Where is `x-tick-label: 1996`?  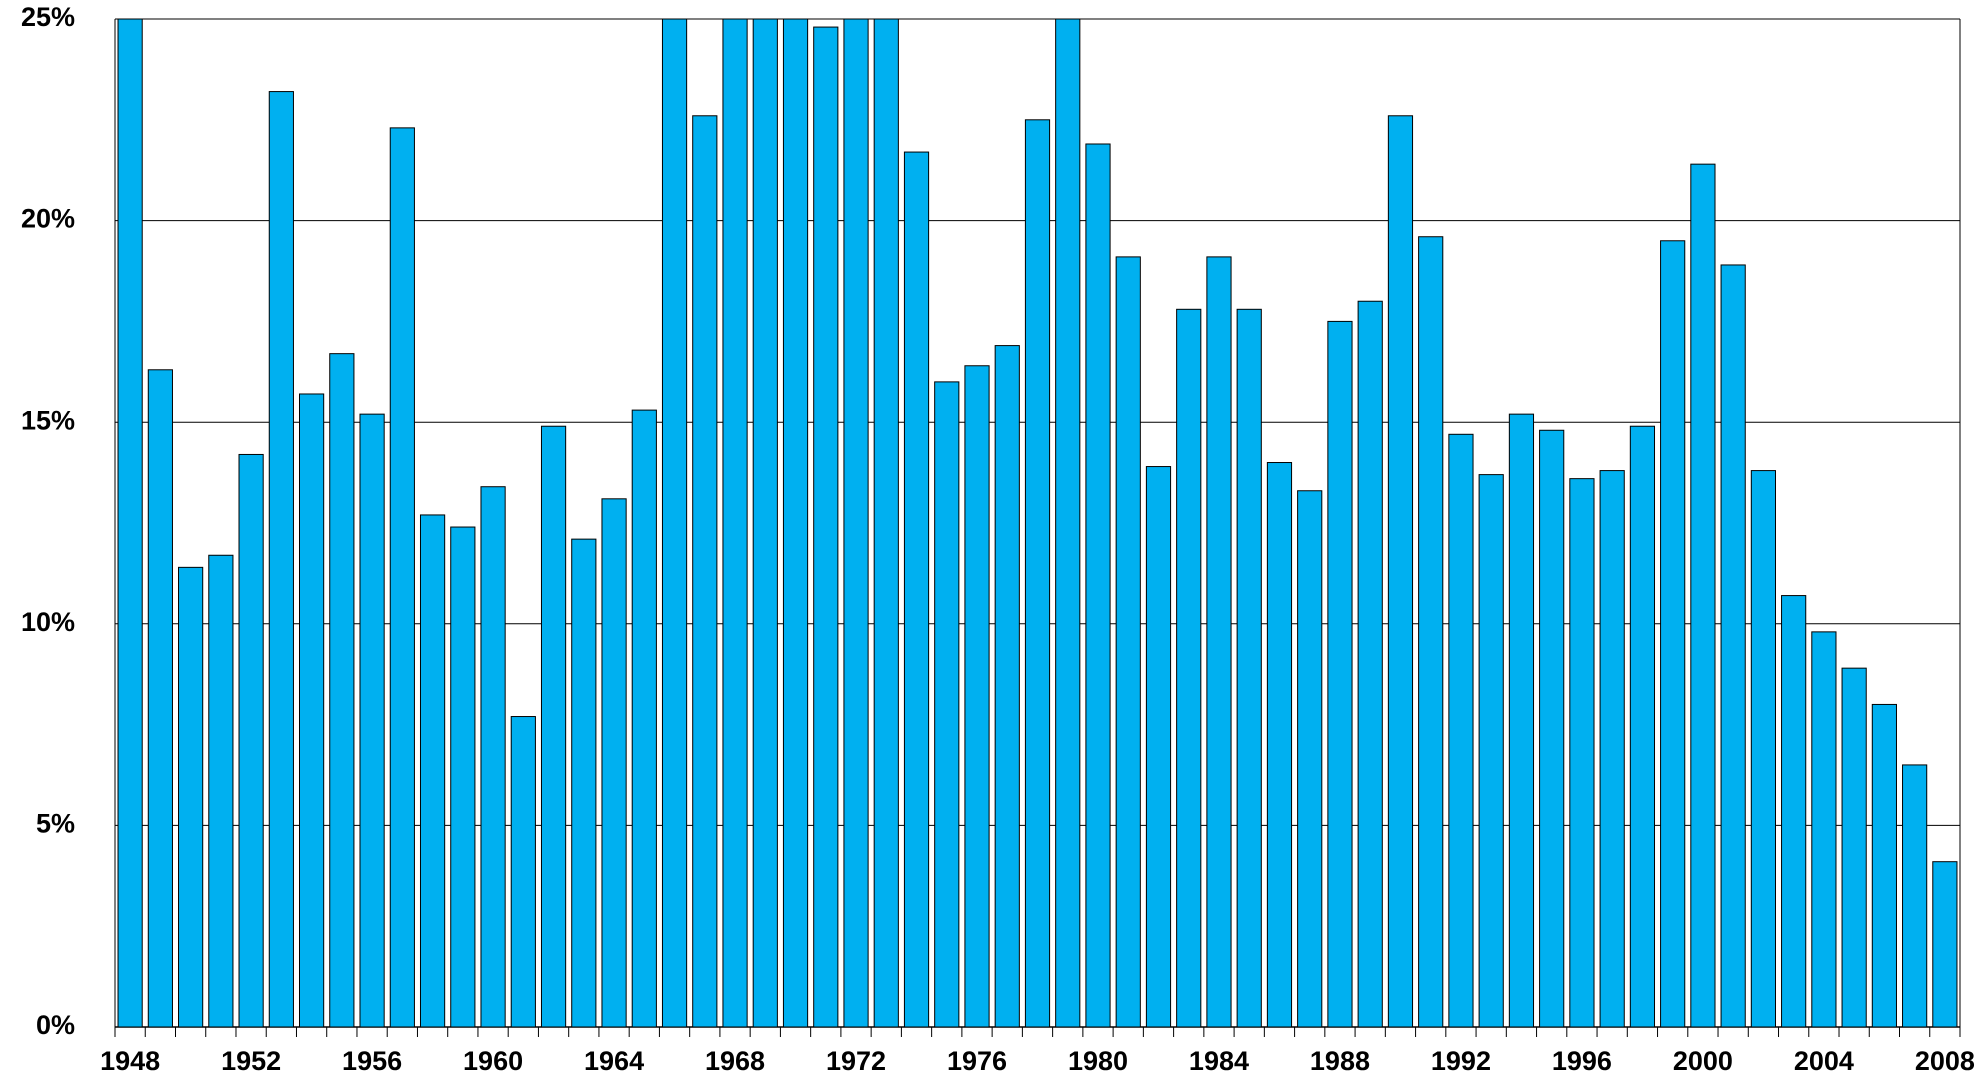 x-tick-label: 1996 is located at coordinates (1582, 1061).